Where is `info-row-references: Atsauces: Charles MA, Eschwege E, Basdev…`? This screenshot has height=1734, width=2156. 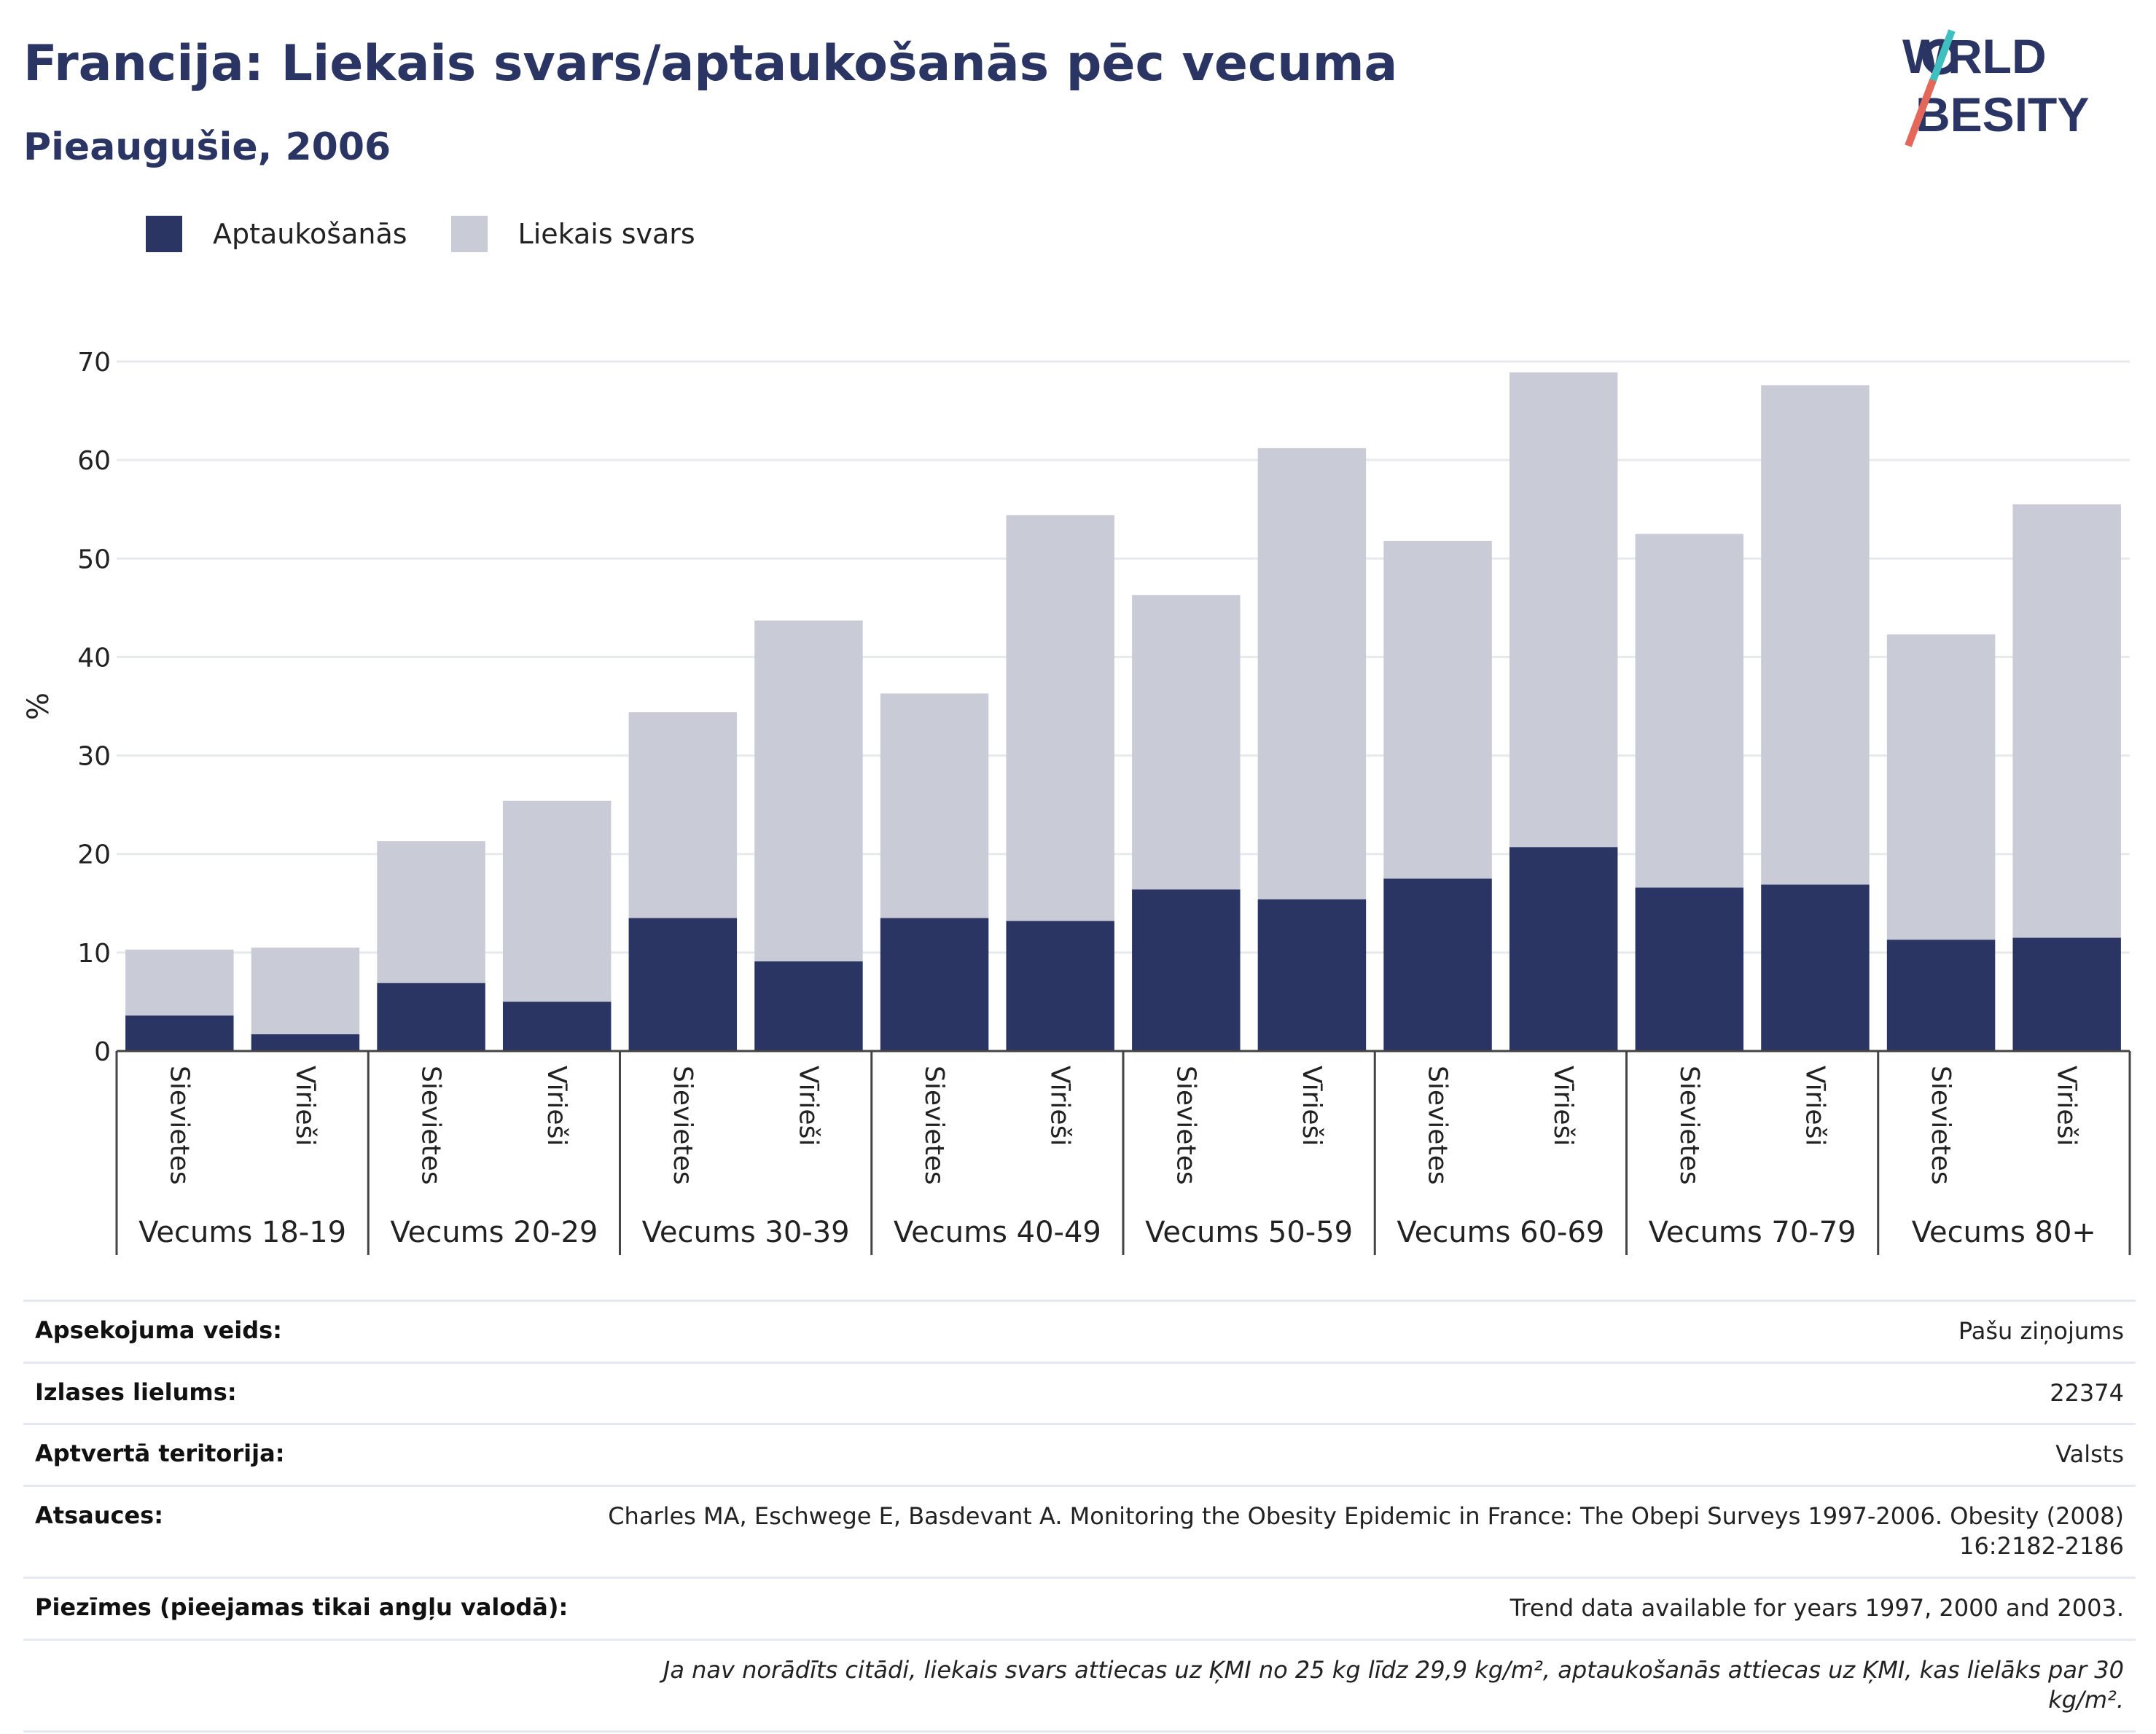 info-row-references: Atsauces: Charles MA, Eschwege E, Basdev… is located at coordinates (1079, 1530).